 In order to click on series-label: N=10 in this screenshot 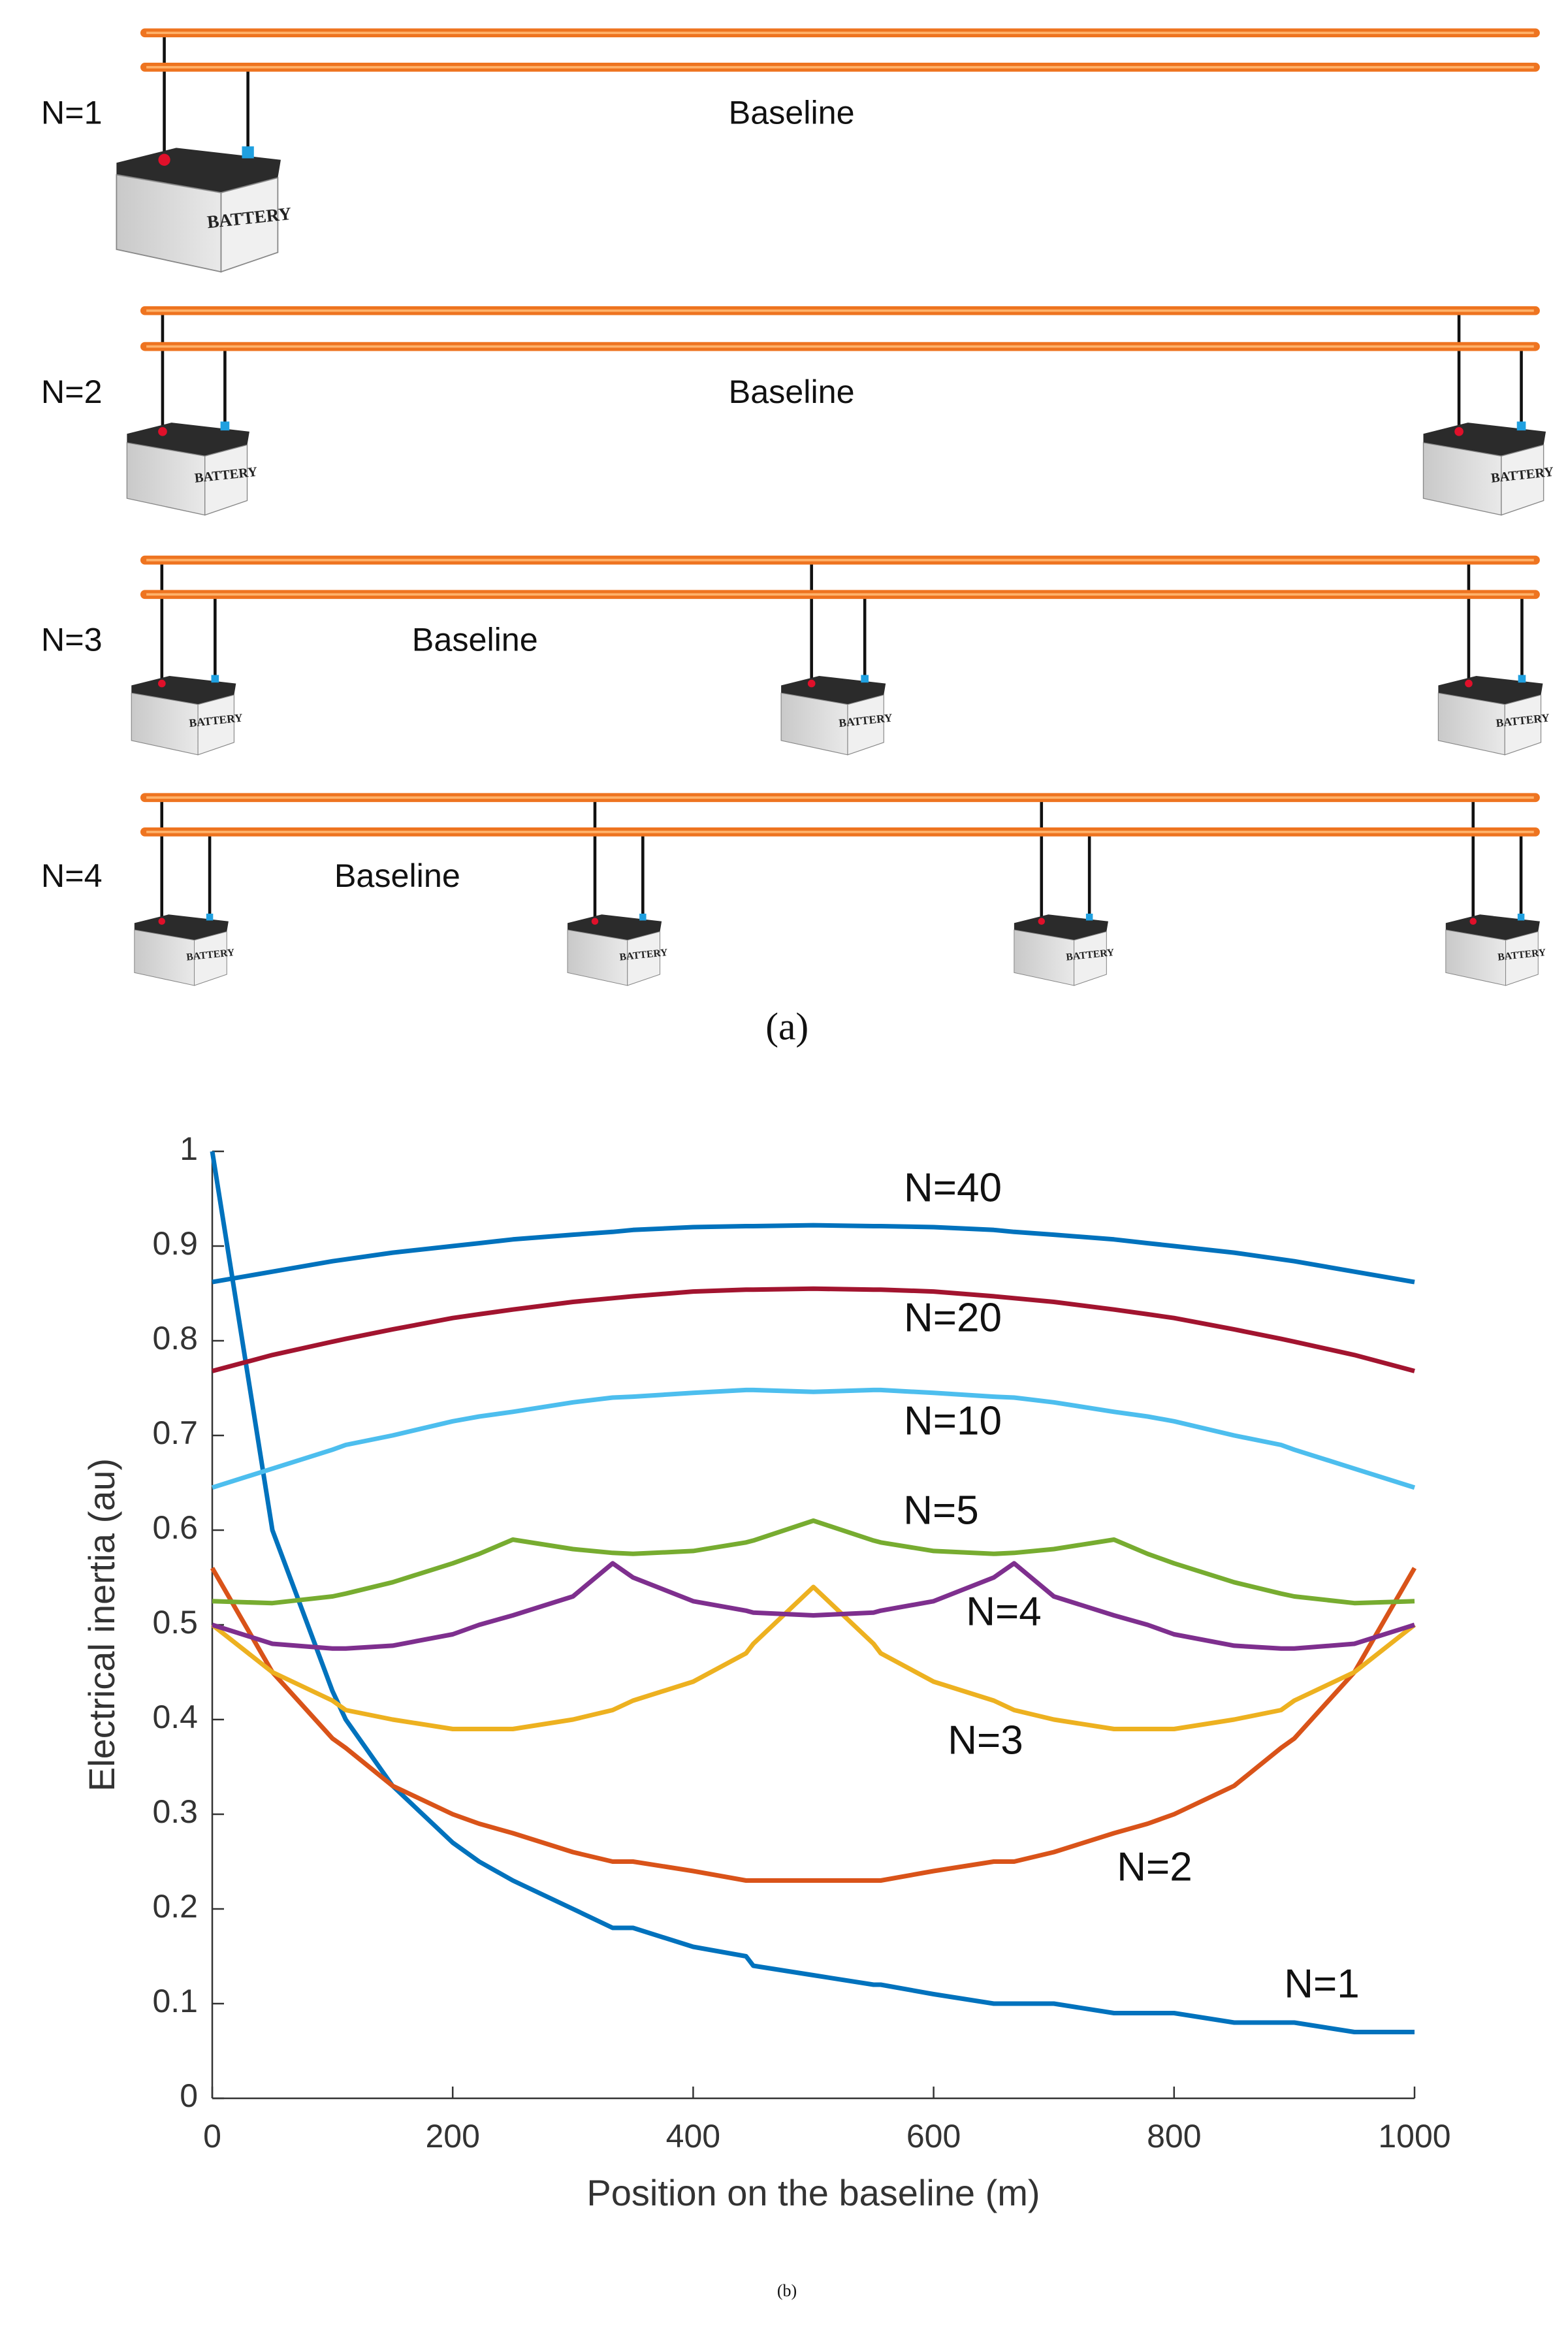, I will do `click(953, 1420)`.